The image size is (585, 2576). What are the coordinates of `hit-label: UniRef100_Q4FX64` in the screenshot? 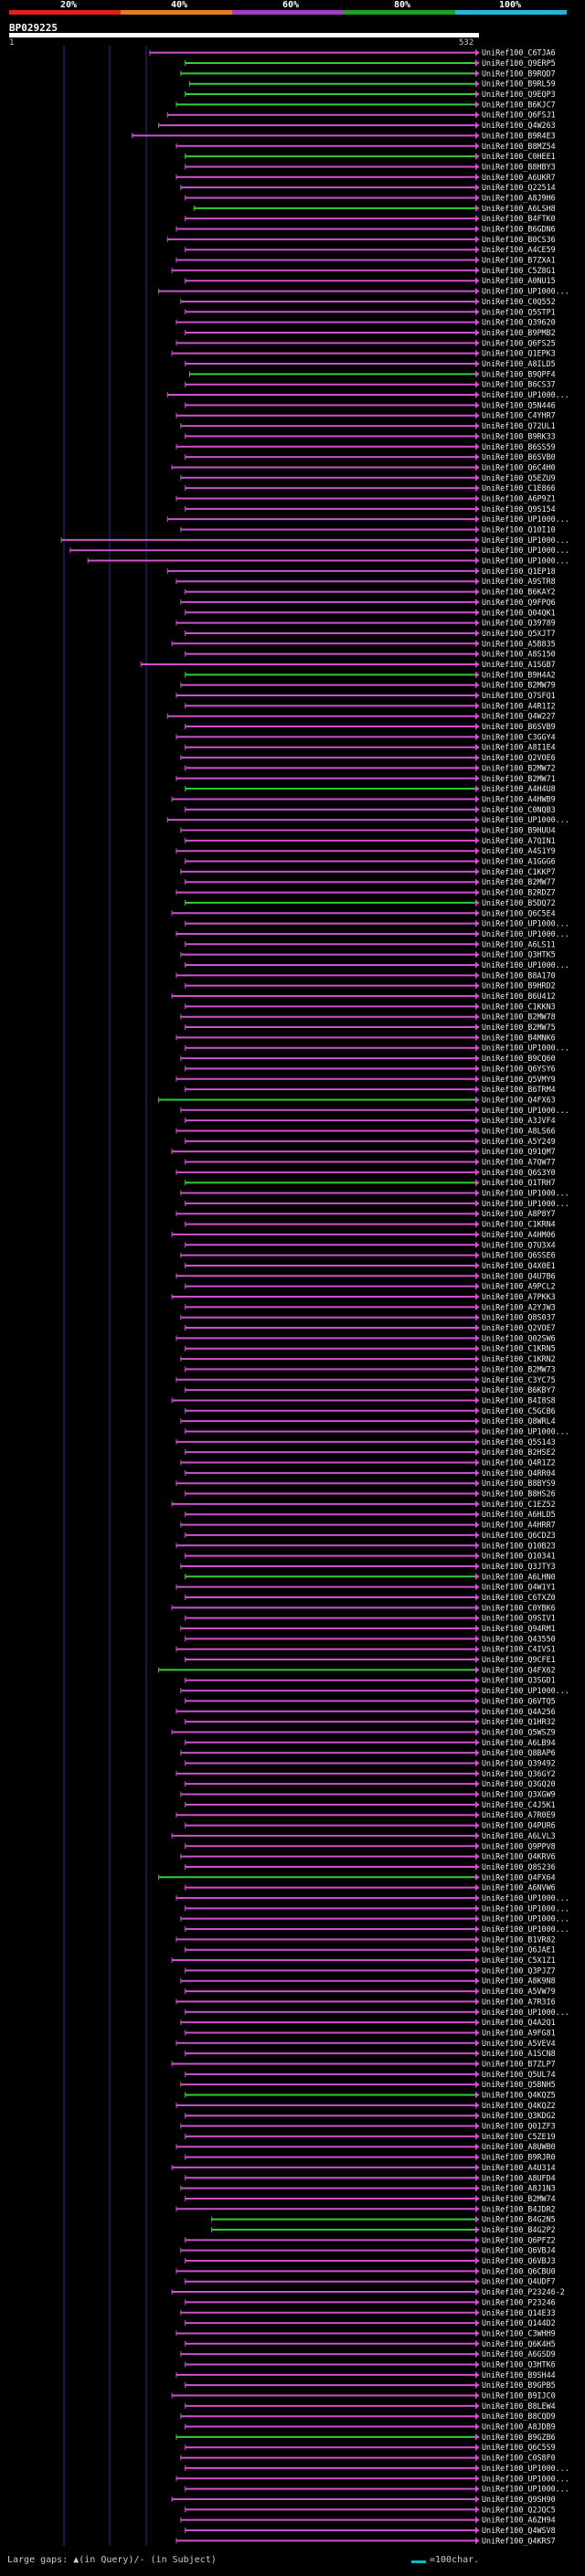 It's located at (519, 1877).